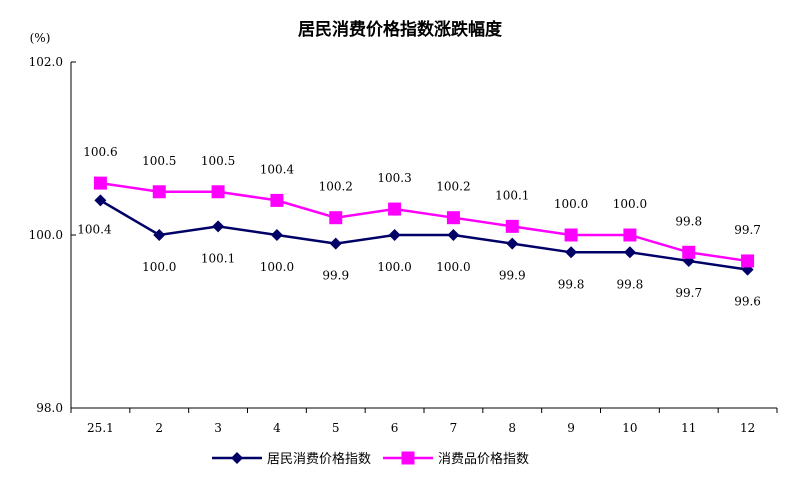  Describe the element at coordinates (394, 178) in the screenshot. I see `data-label: 100.3` at that location.